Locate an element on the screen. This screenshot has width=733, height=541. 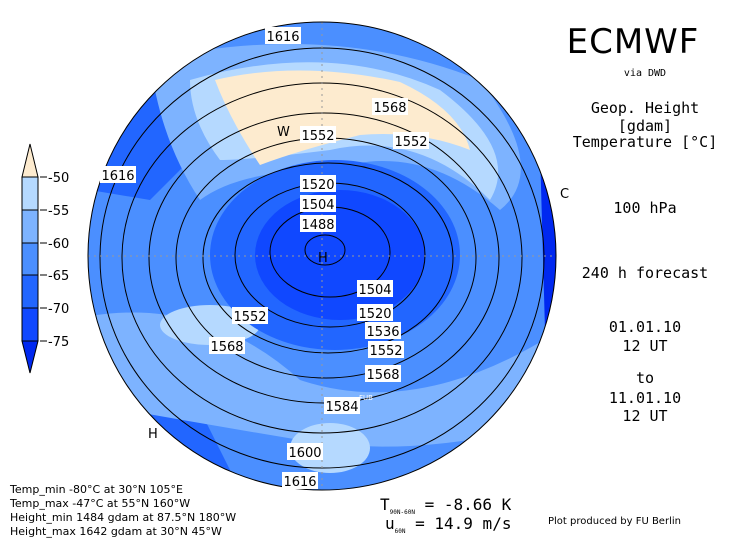
u-symbol: u is located at coordinates (390, 523).